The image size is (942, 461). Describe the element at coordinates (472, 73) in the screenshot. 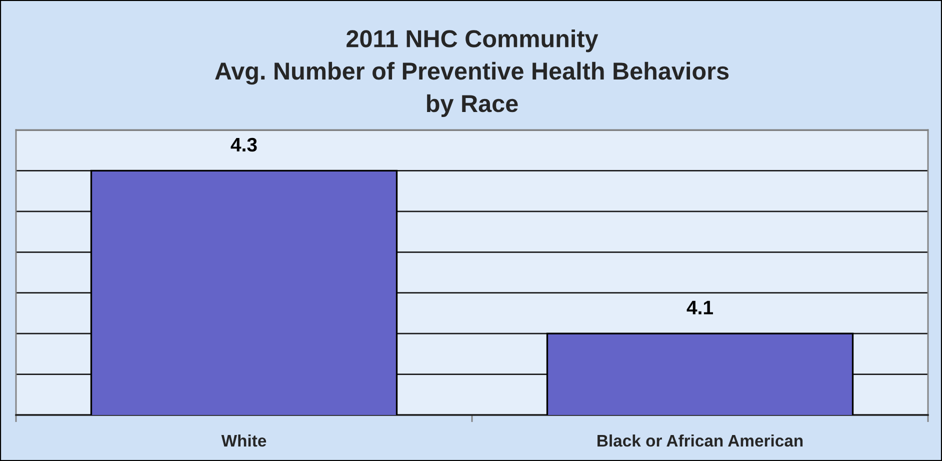

I see `chart-title: 2011 NHC Community Avg. Number of Preventive Health Behaviors by Race` at that location.